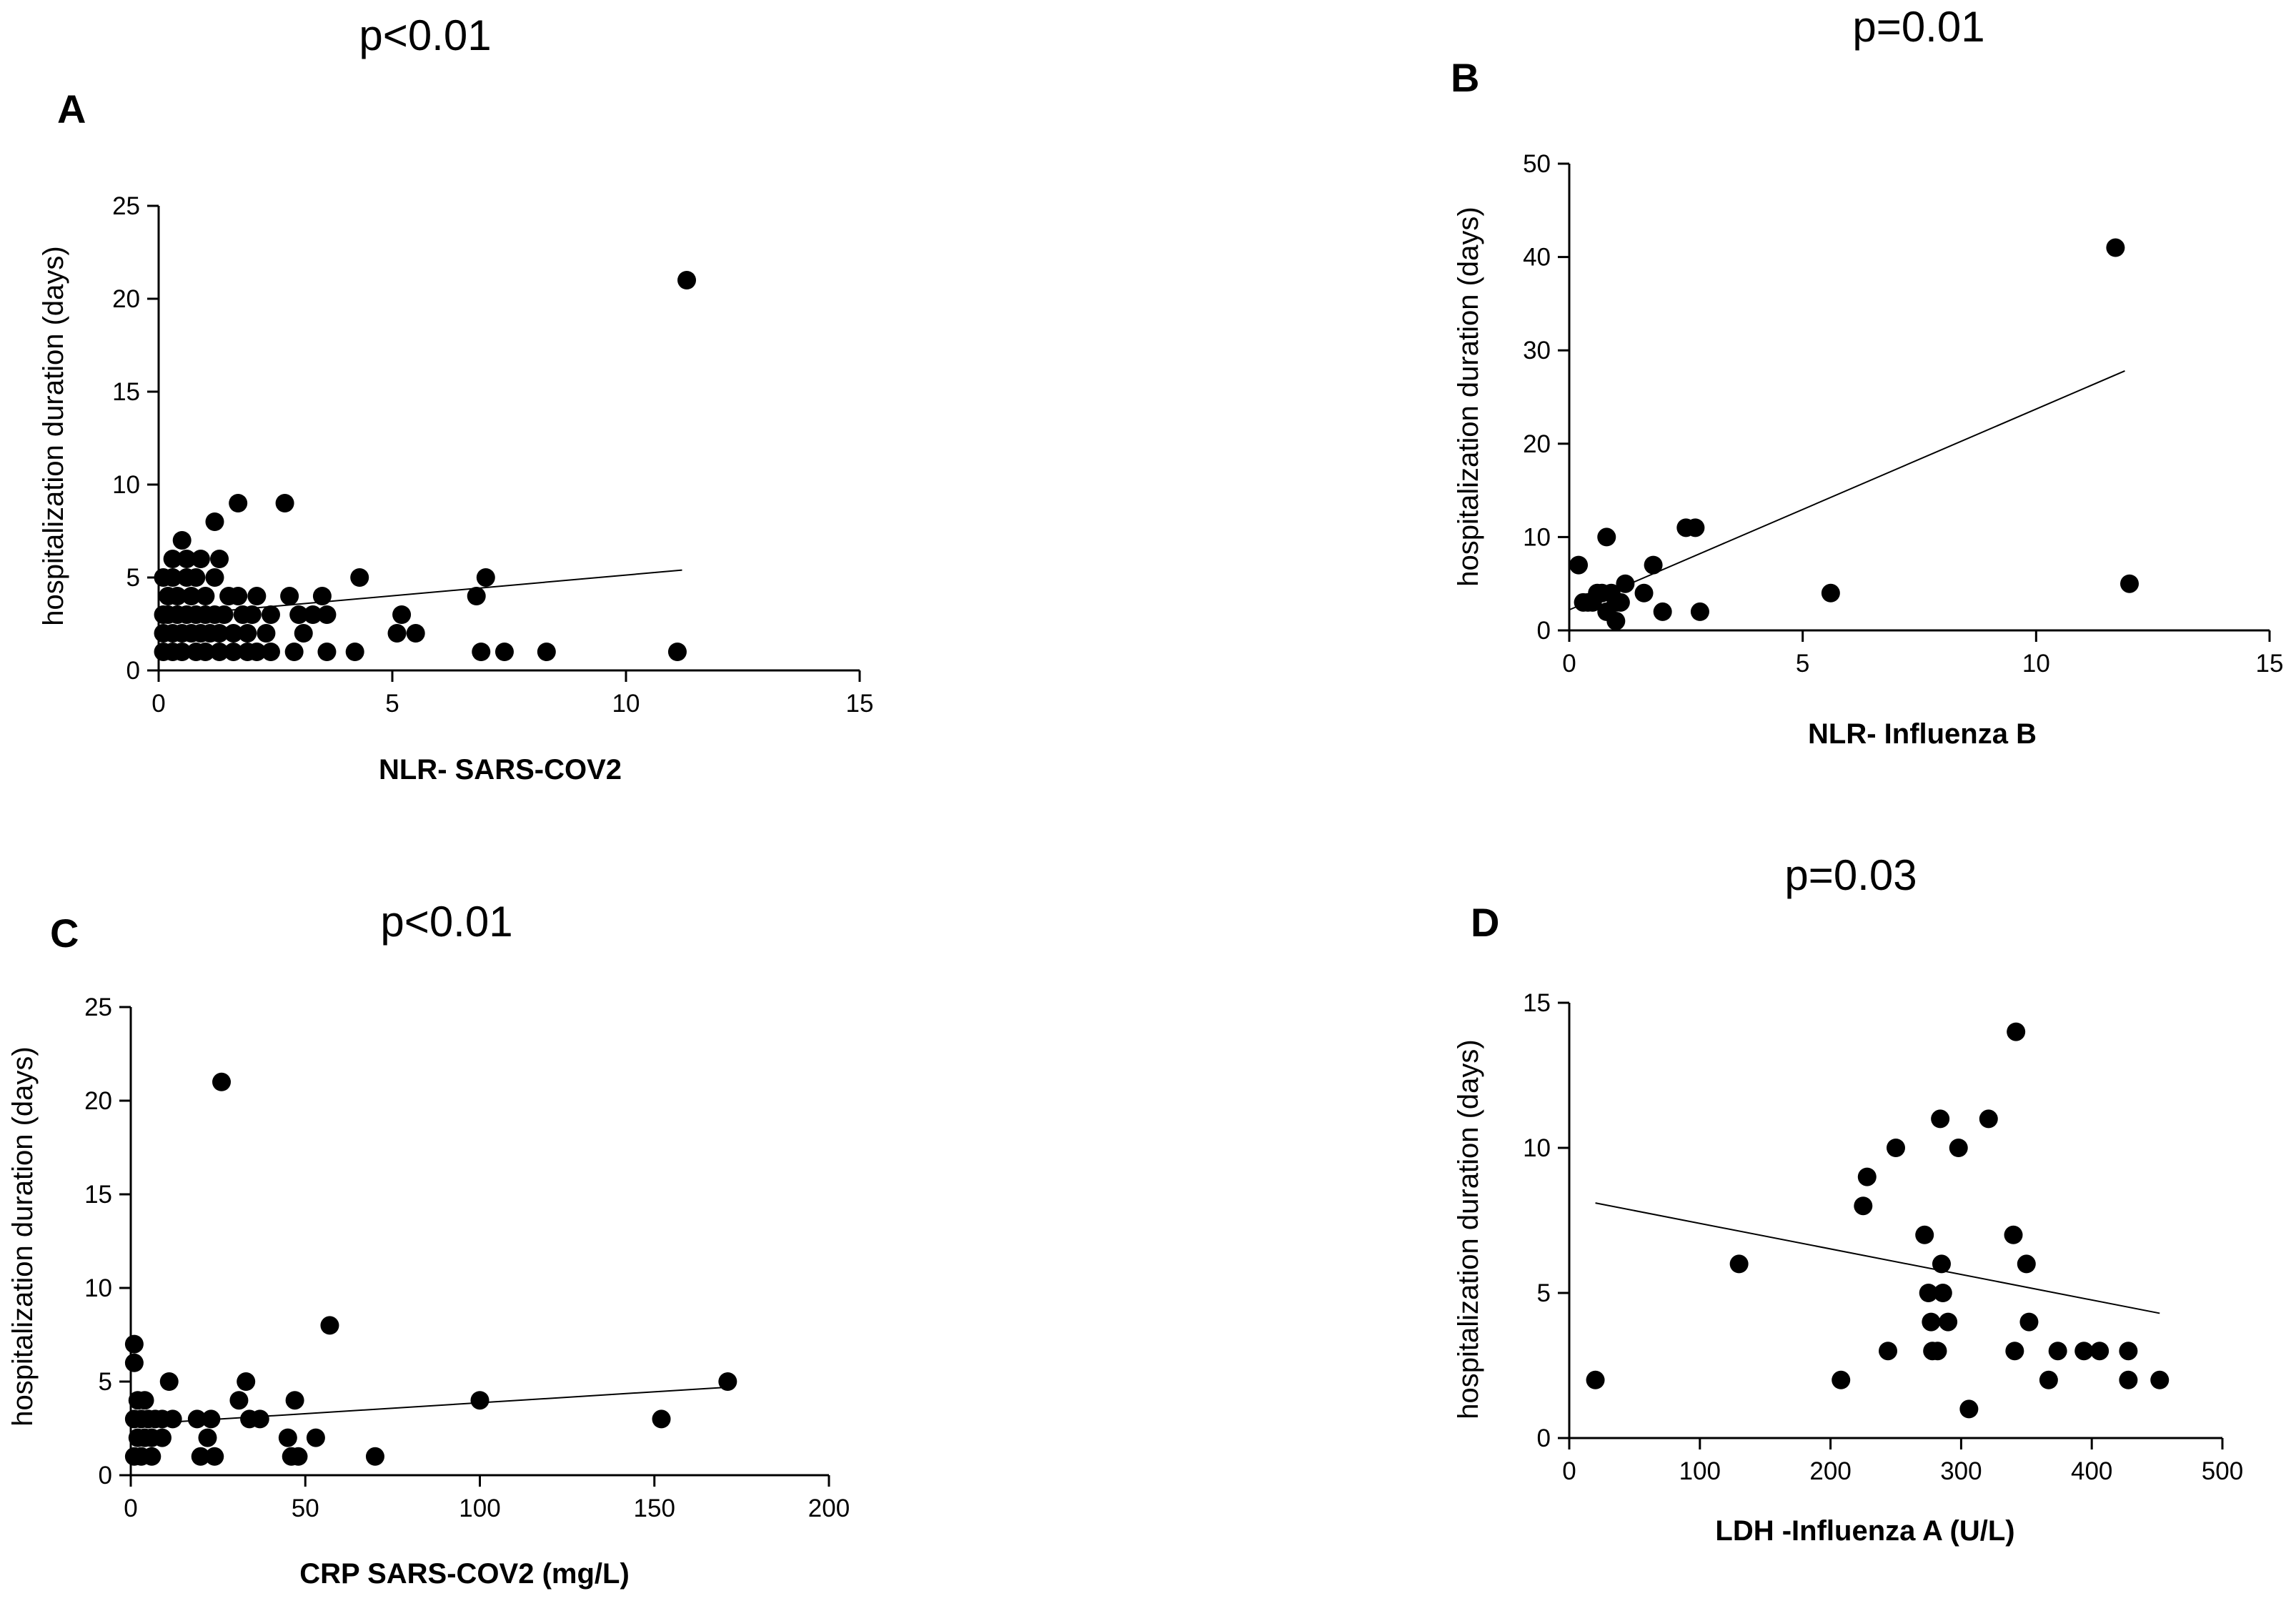 The height and width of the screenshot is (1606, 2296). Describe the element at coordinates (431, 1269) in the screenshot. I see `panel-c-points` at that location.